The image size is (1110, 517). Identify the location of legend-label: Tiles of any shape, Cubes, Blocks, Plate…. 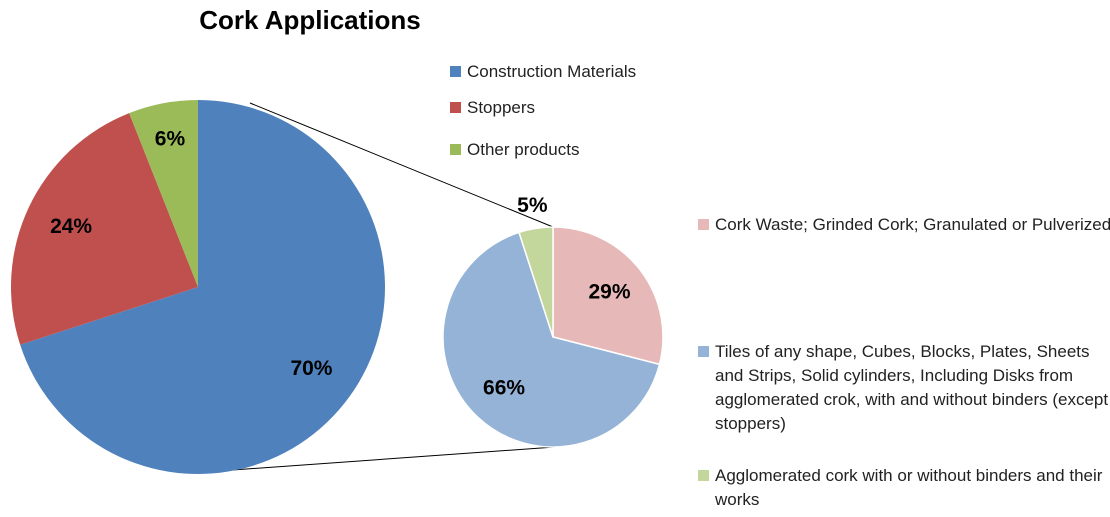
(912, 387).